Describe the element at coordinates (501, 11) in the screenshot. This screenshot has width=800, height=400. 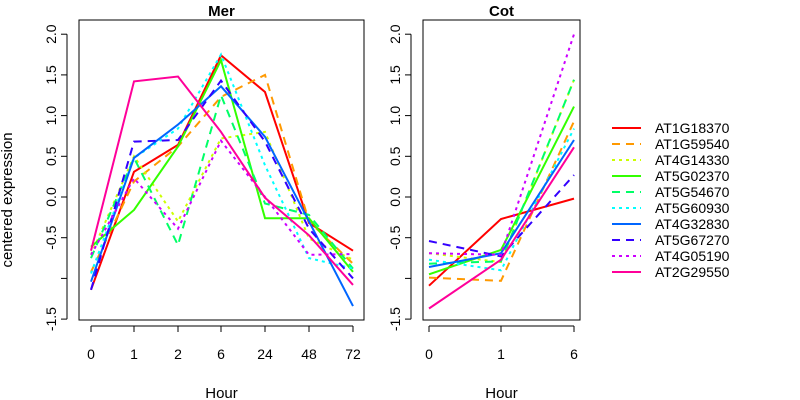
I see `panel-title: Cot` at that location.